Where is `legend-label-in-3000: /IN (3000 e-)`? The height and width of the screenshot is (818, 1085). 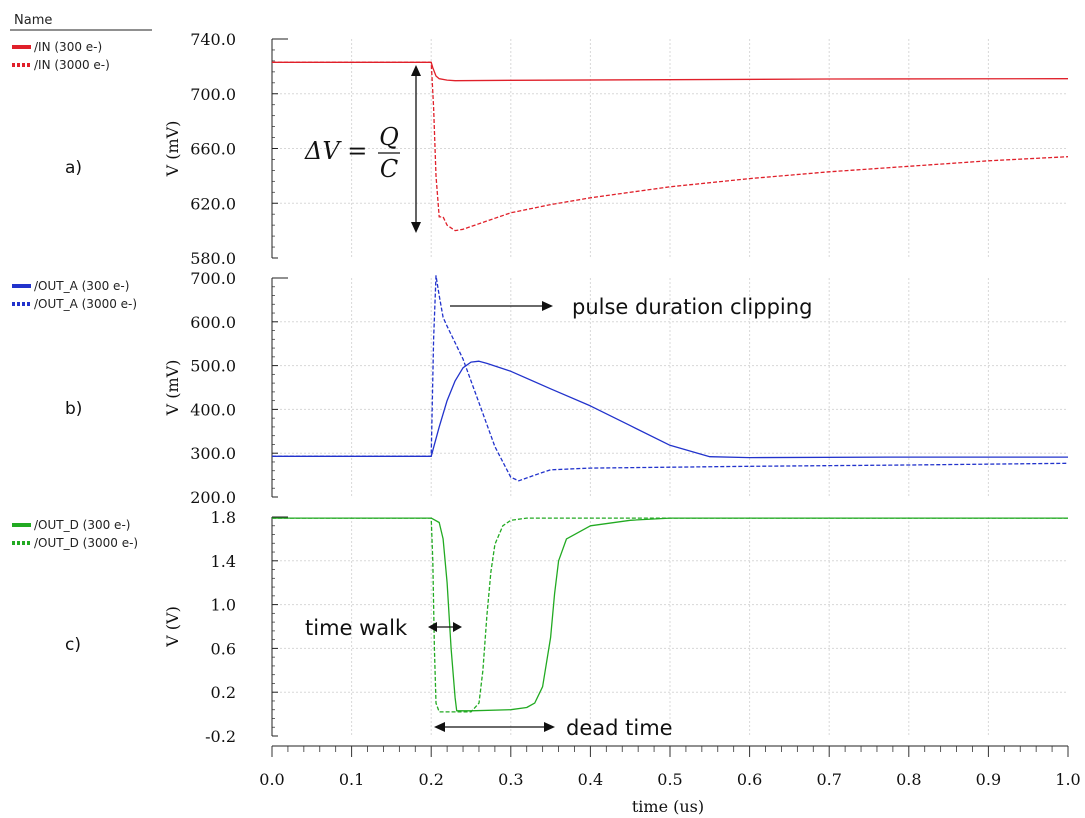
legend-label-in-3000: /IN (3000 e-) is located at coordinates (72, 65).